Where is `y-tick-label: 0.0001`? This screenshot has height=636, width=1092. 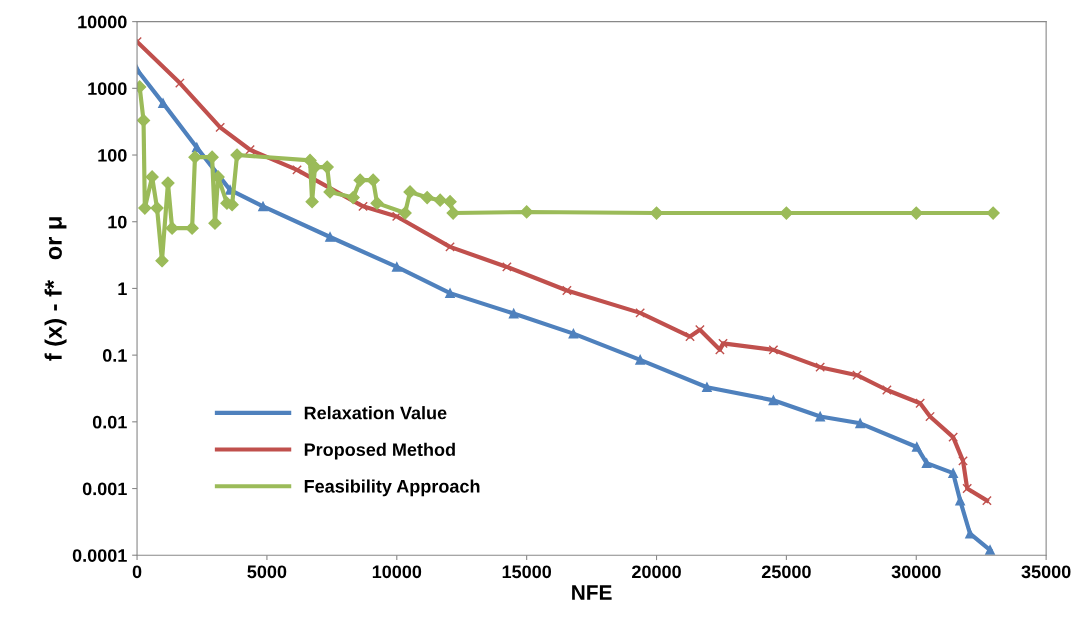
y-tick-label: 0.0001 is located at coordinates (99, 555).